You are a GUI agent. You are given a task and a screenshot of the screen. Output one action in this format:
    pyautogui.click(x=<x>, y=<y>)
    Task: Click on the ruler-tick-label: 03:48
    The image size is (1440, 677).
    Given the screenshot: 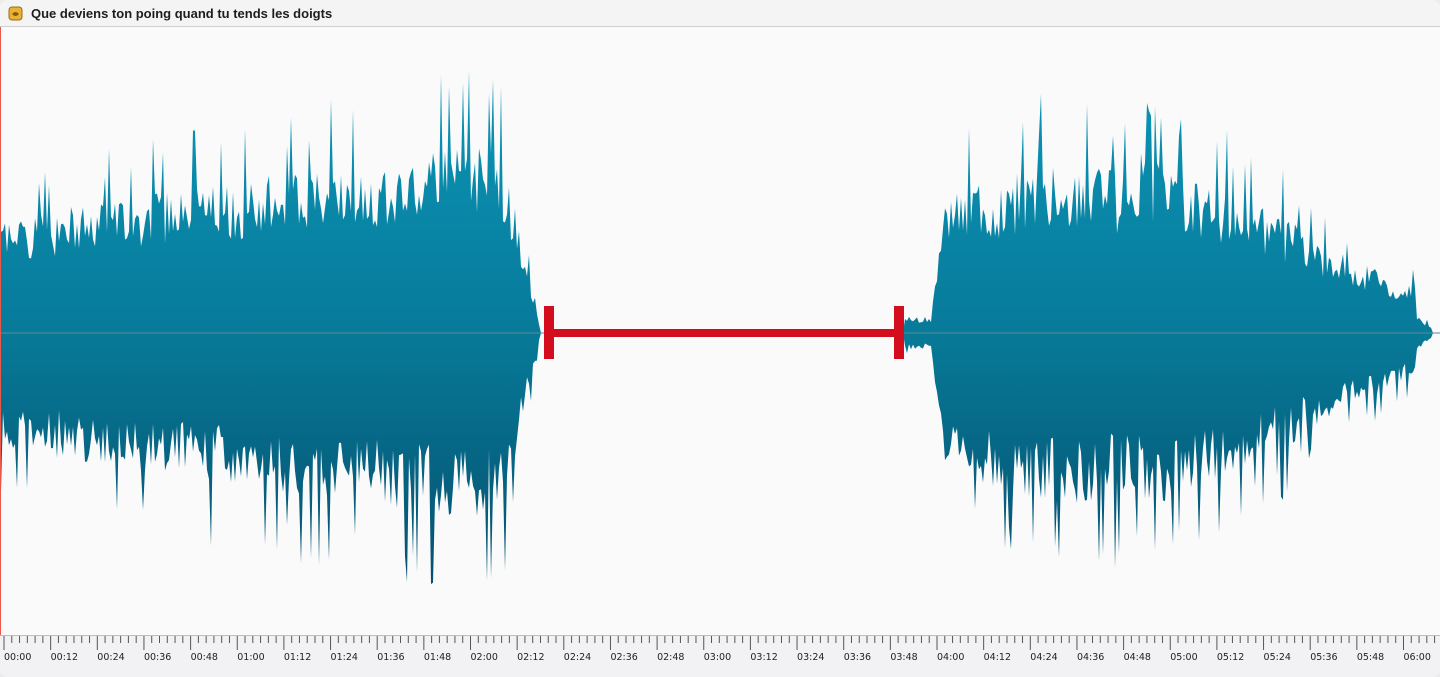 What is the action you would take?
    pyautogui.click(x=903, y=657)
    